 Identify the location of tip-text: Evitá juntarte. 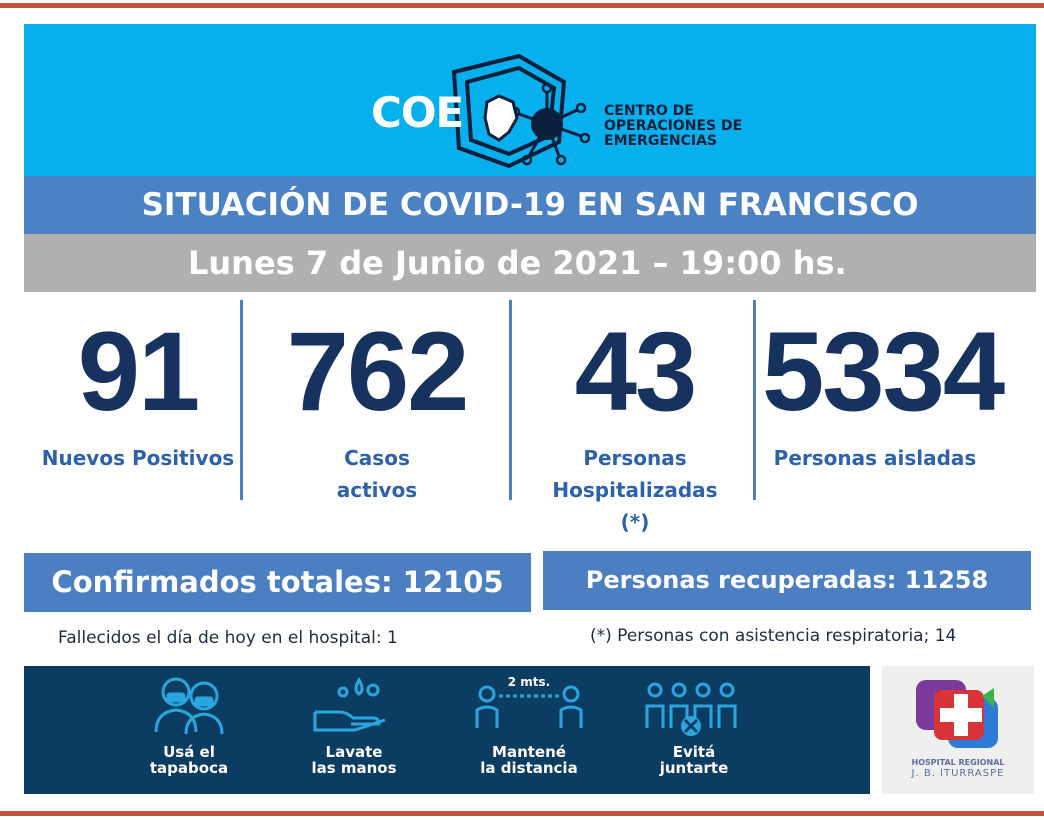
(694, 760).